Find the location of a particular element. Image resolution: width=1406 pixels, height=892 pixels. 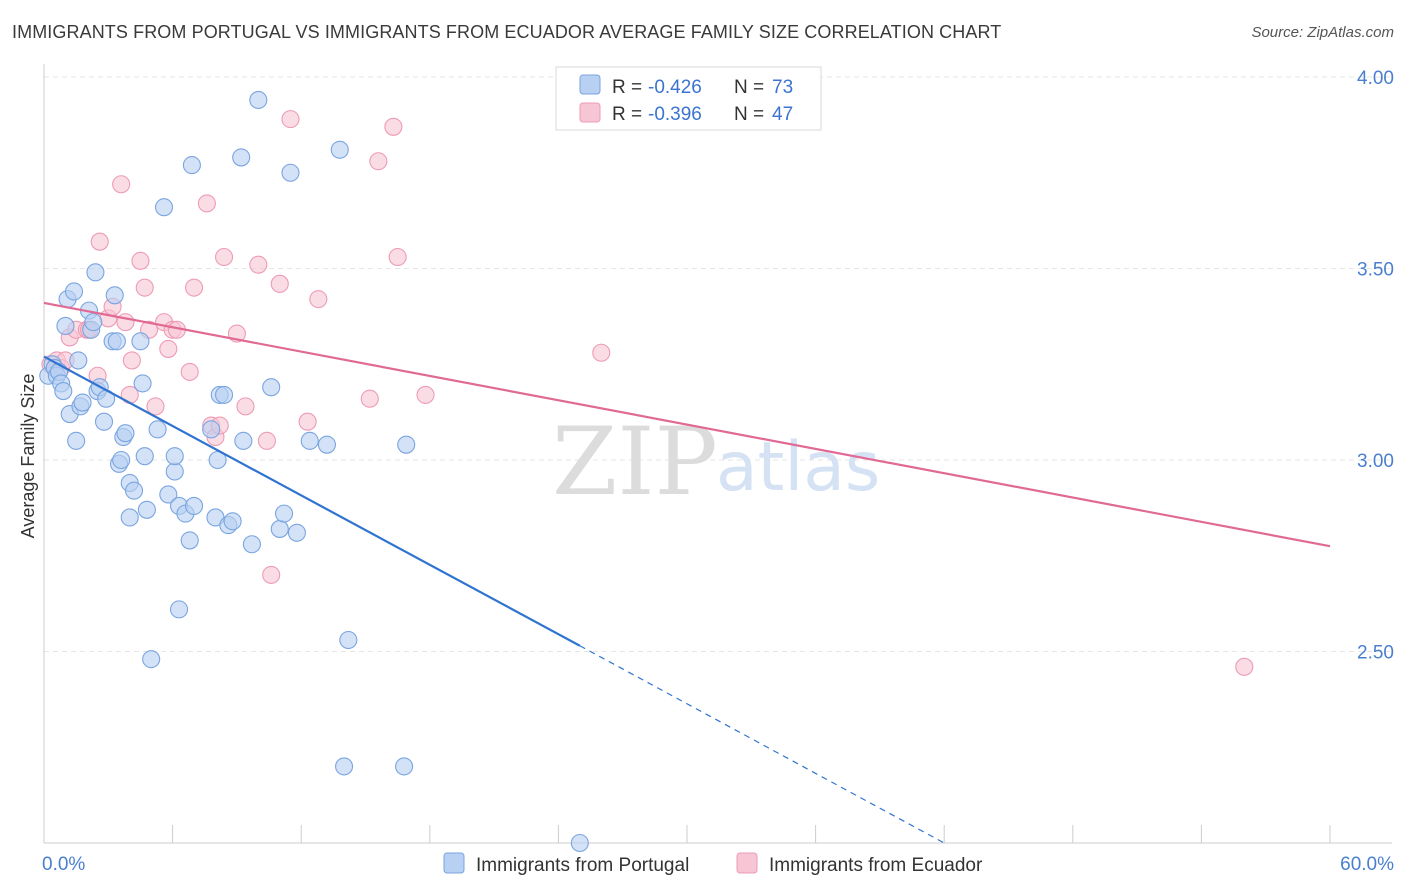

legend-r-value-portugal: -0.426 is located at coordinates (675, 87).